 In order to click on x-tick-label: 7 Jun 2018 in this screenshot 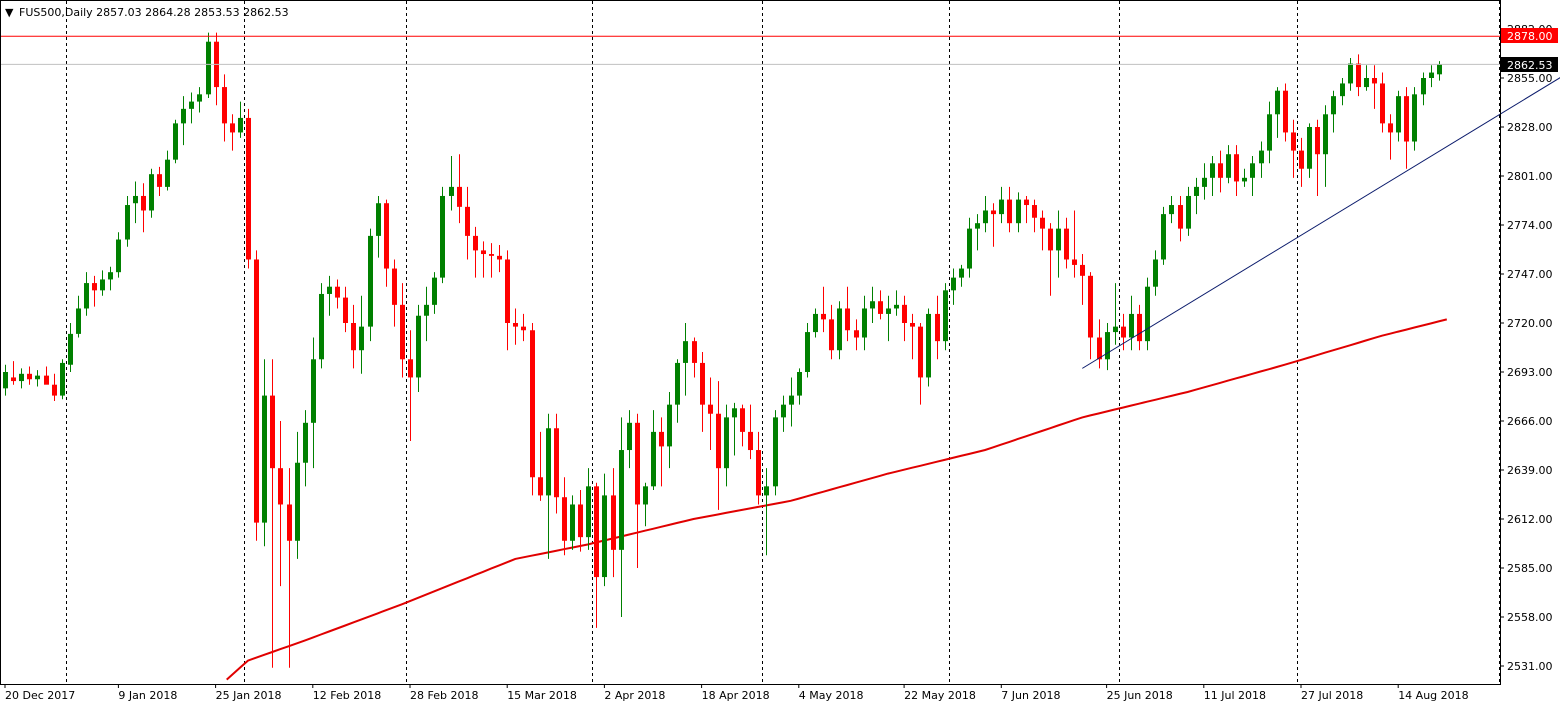, I will do `click(1030, 695)`.